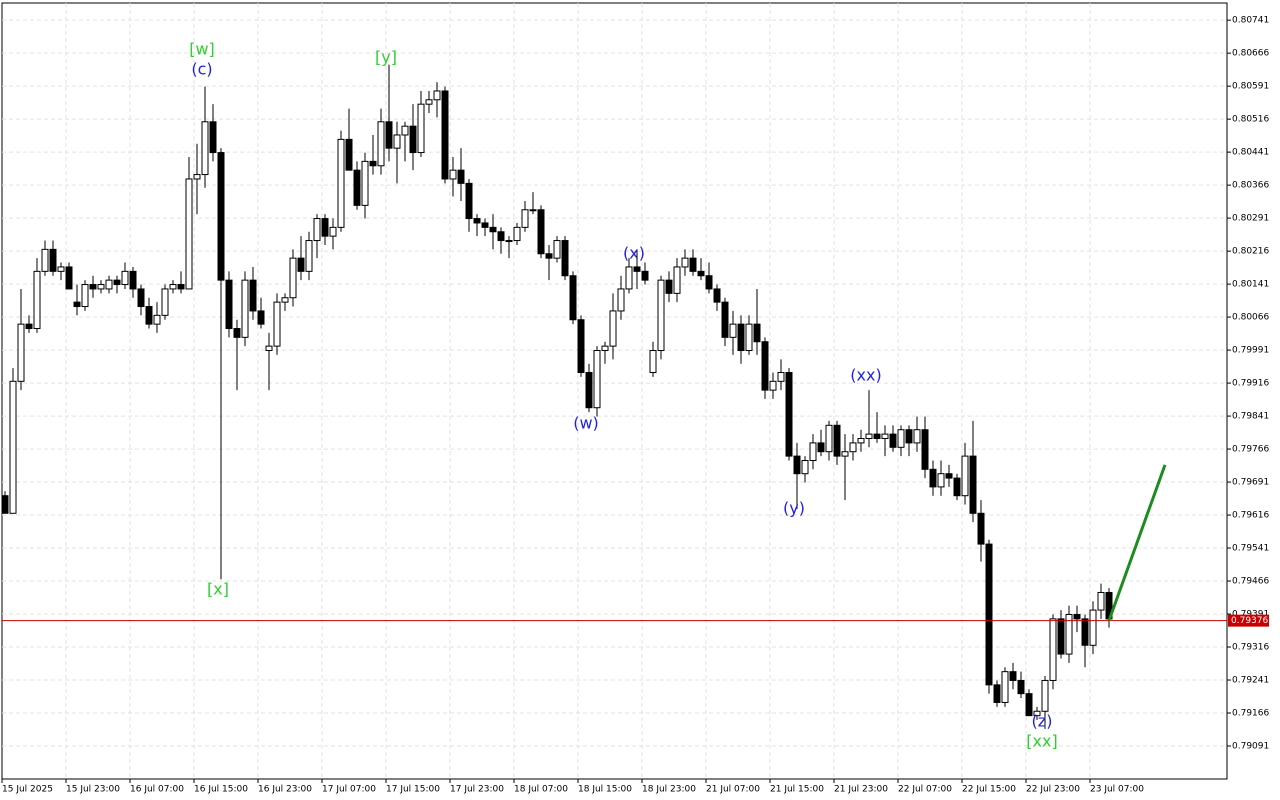  I want to click on x-tick-label: 15 Jul 2025, so click(27, 790).